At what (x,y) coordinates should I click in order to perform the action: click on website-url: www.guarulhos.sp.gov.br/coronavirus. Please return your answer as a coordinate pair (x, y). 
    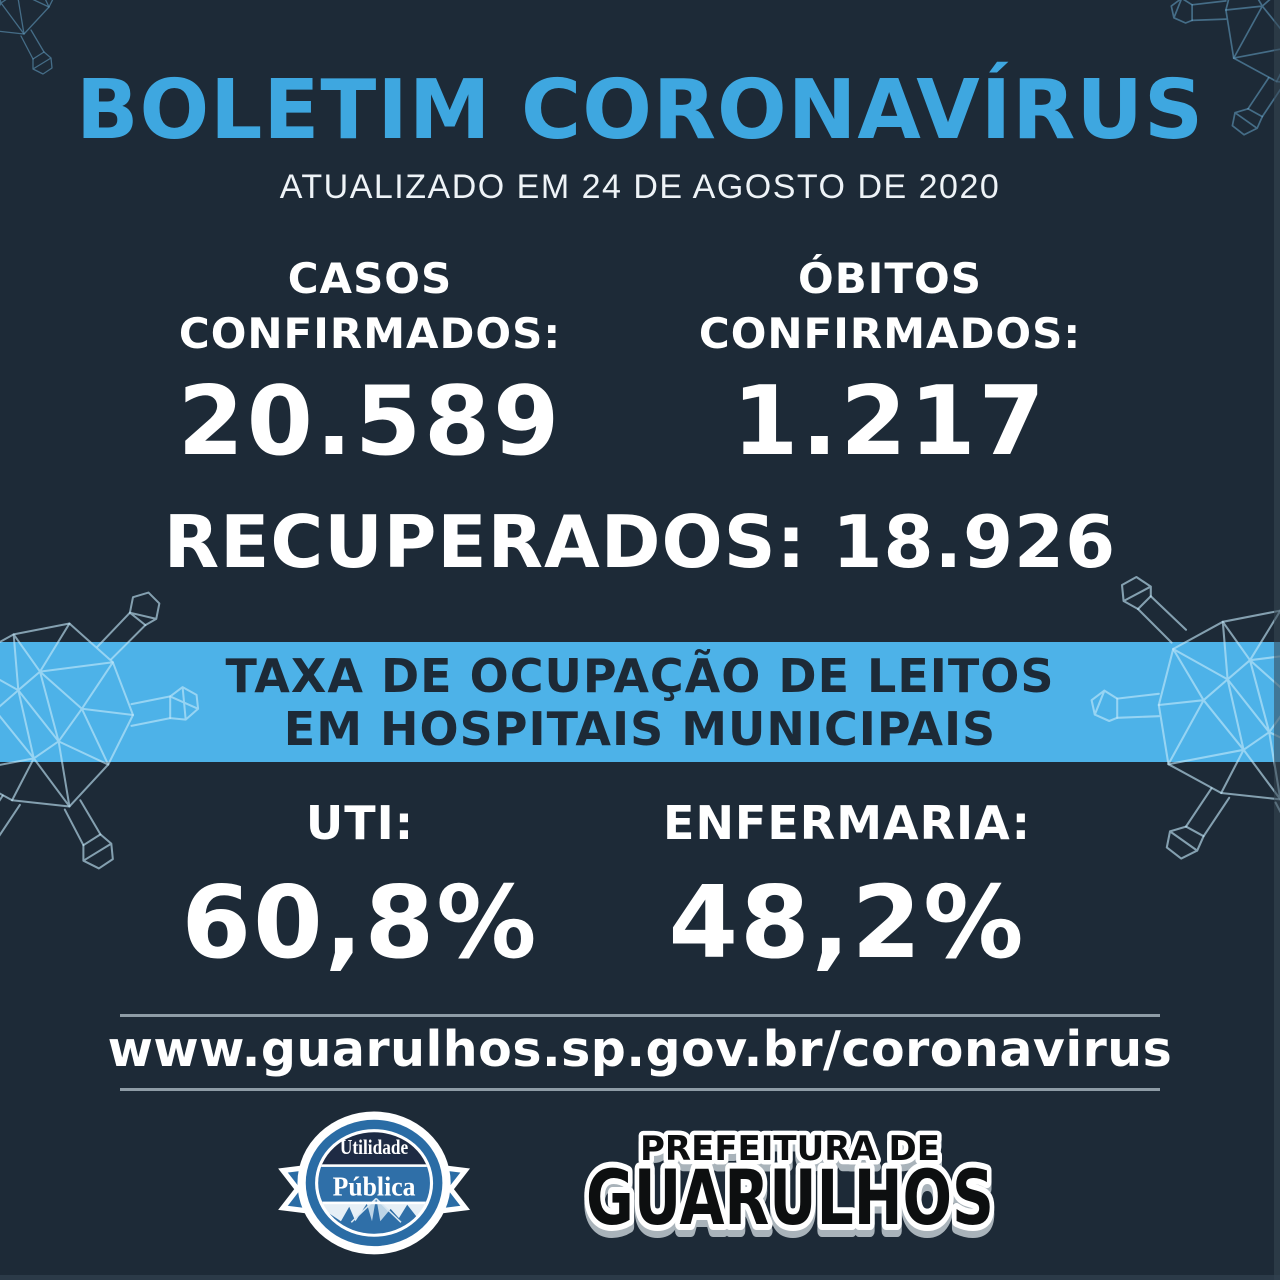
    Looking at the image, I should click on (640, 1049).